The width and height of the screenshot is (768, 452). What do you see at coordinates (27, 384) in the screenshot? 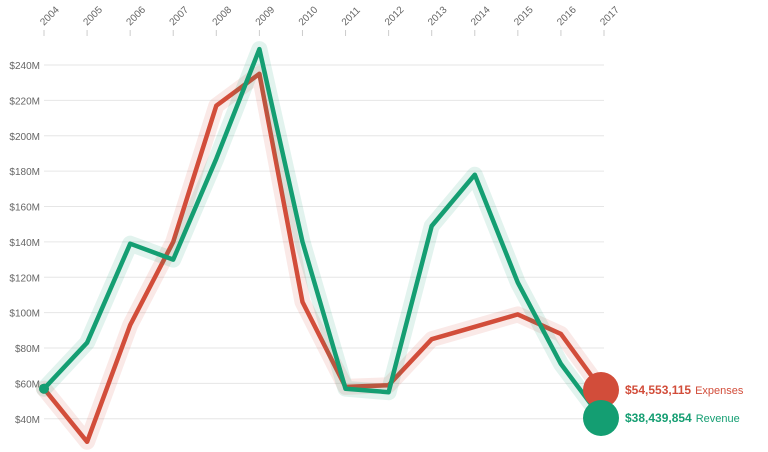
I see `y-tick-label: $60M` at bounding box center [27, 384].